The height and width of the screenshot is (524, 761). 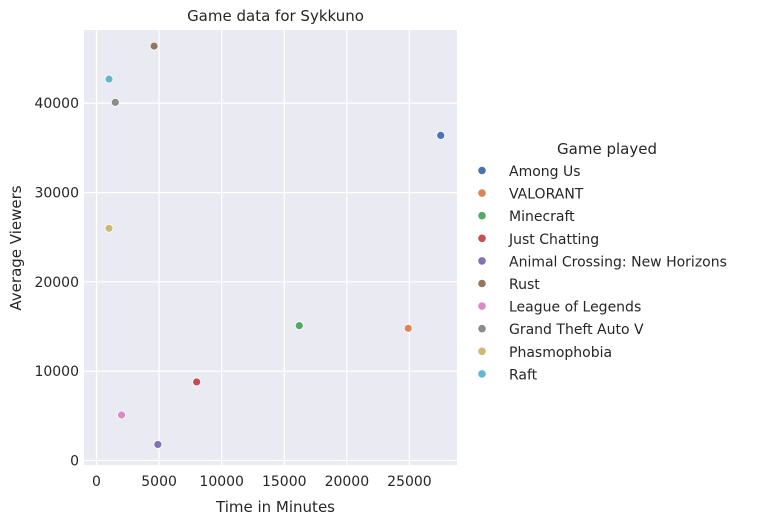 I want to click on x-tick-label: 10000, so click(x=221, y=482).